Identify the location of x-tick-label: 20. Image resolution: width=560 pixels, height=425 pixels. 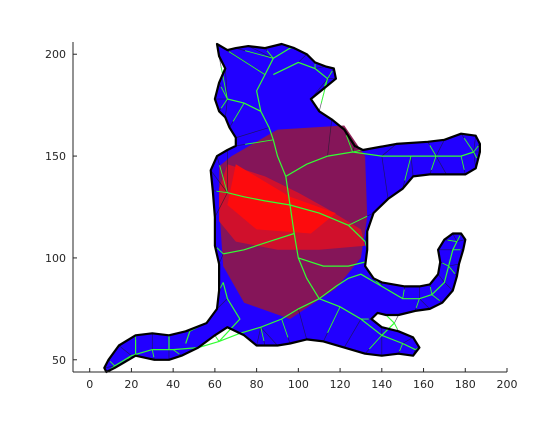
(131, 384).